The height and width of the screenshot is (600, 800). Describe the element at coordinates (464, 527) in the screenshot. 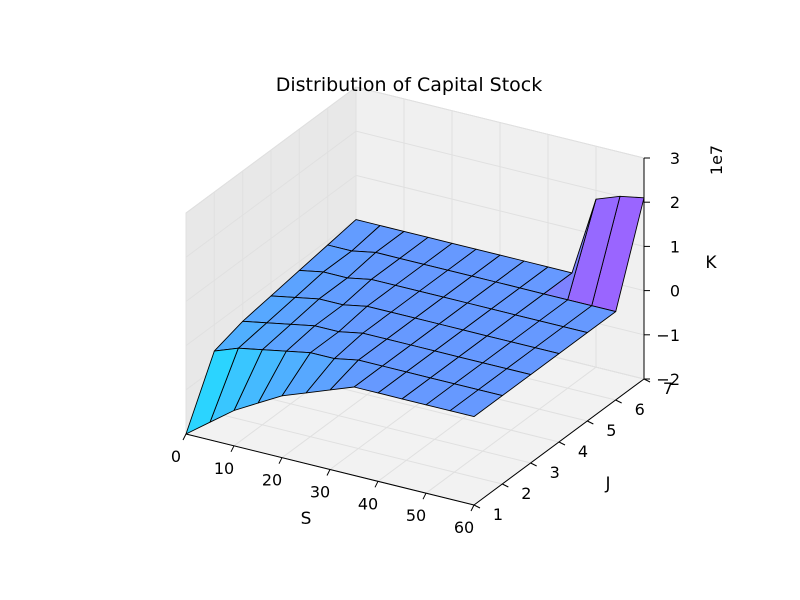

I see `x-tick-label: 60` at that location.